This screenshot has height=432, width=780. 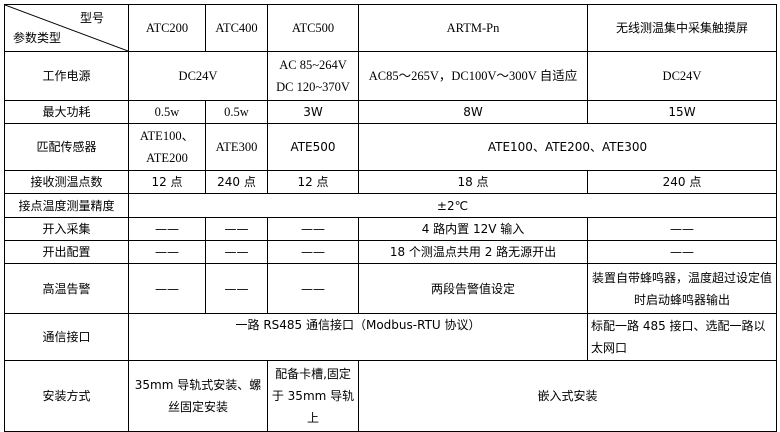 I want to click on model-header: ATC200, so click(x=167, y=28).